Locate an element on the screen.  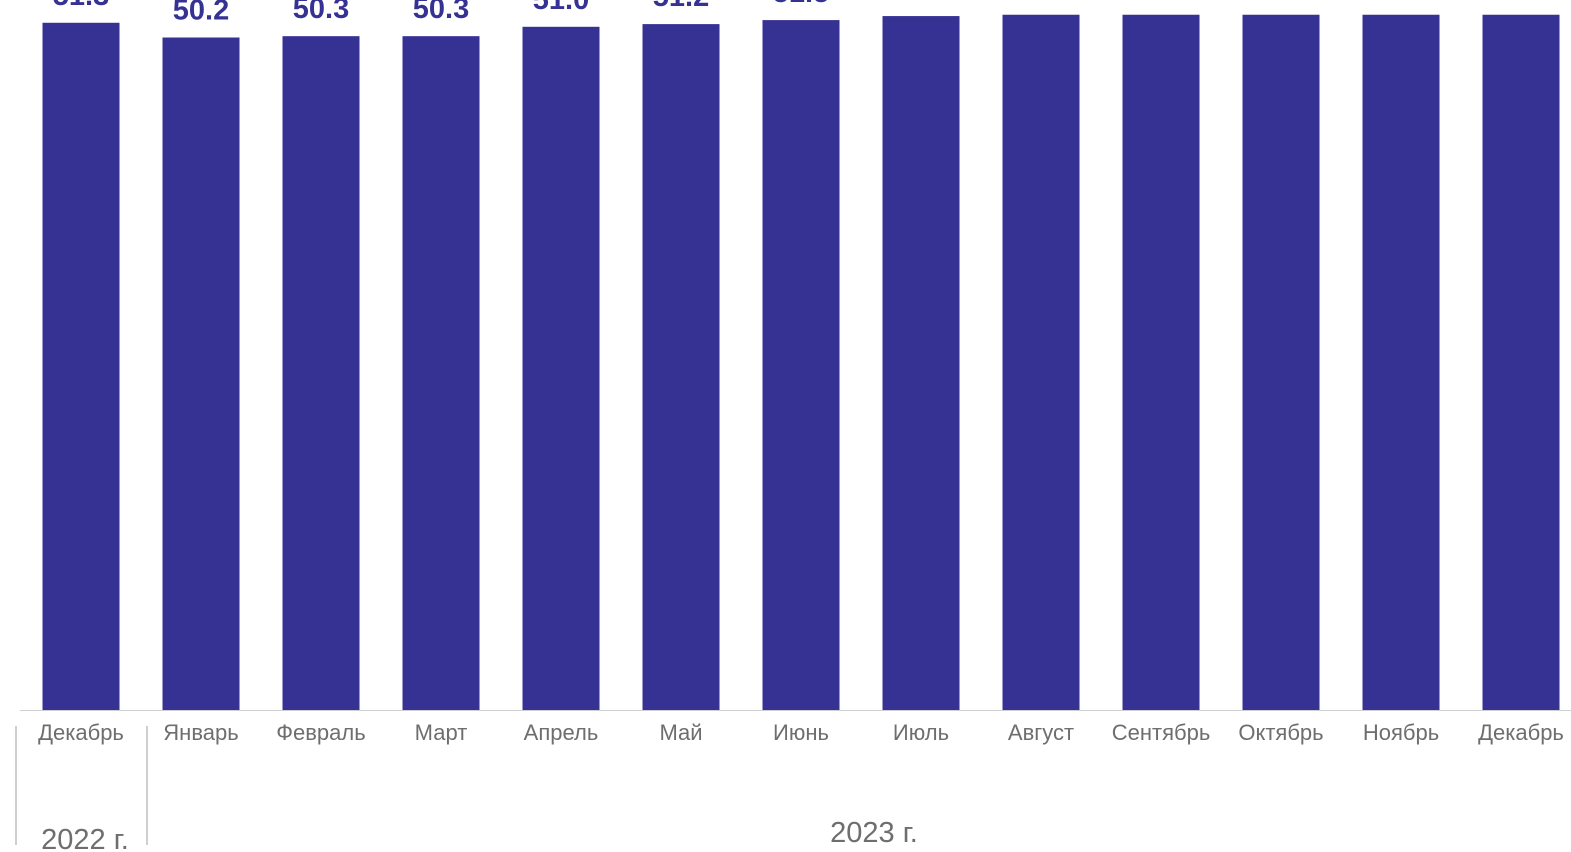
x-tick-label: Сентябрь is located at coordinates (1161, 732).